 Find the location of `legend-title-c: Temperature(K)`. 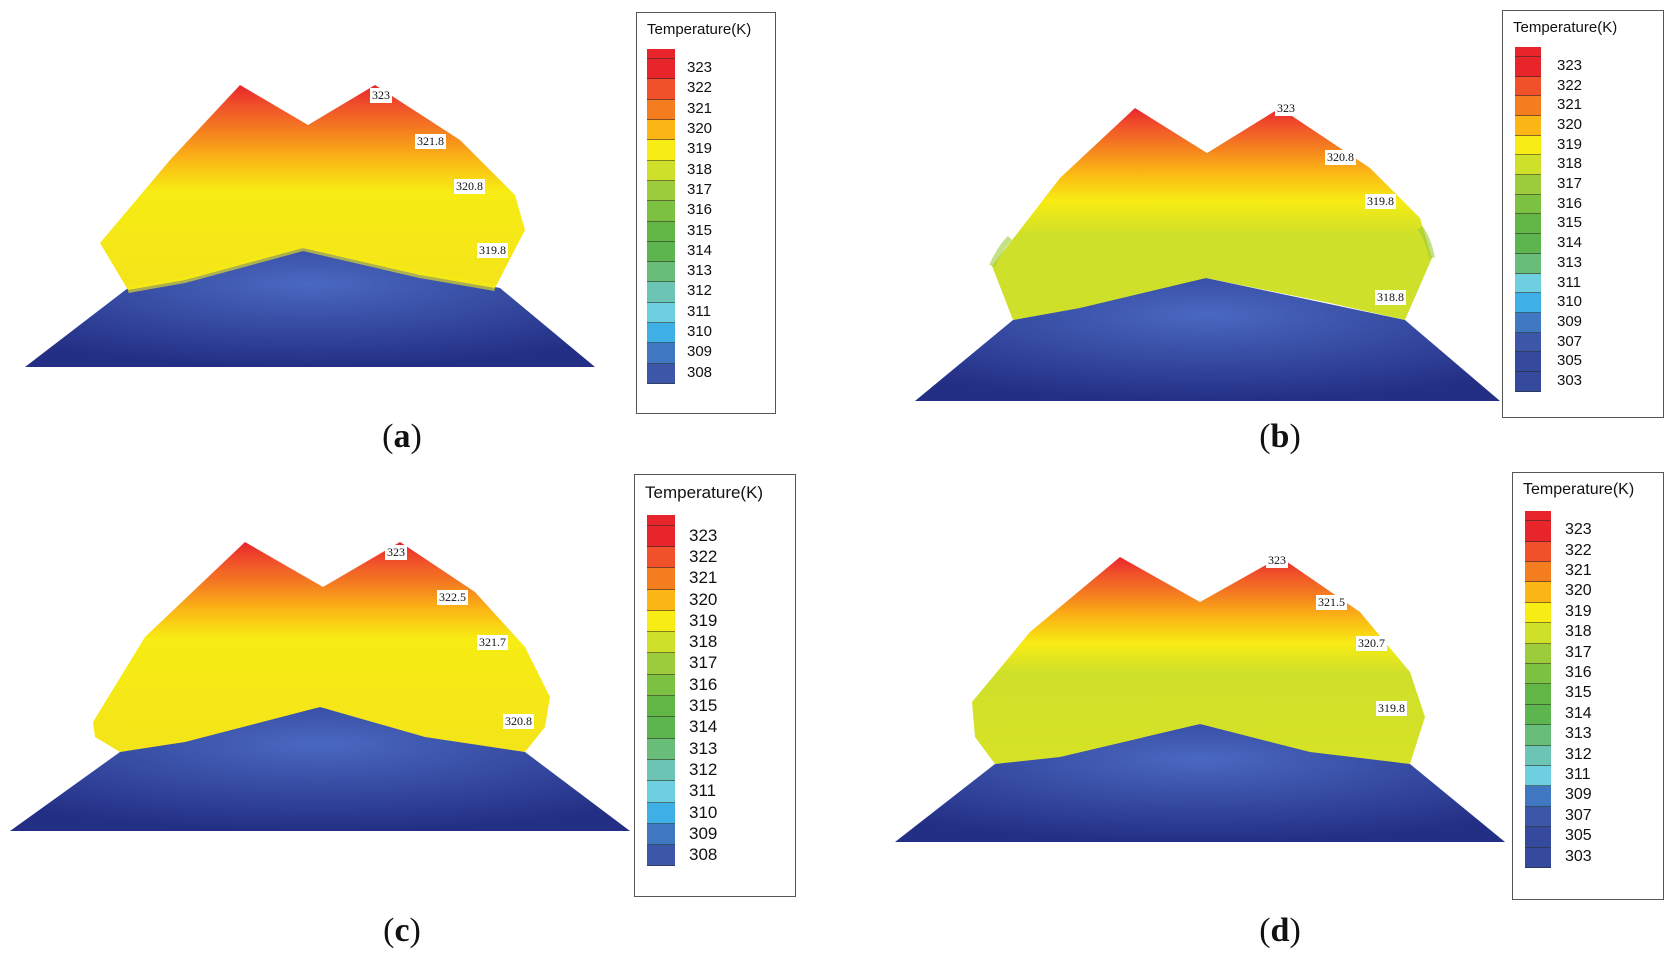

legend-title-c: Temperature(K) is located at coordinates (704, 492).